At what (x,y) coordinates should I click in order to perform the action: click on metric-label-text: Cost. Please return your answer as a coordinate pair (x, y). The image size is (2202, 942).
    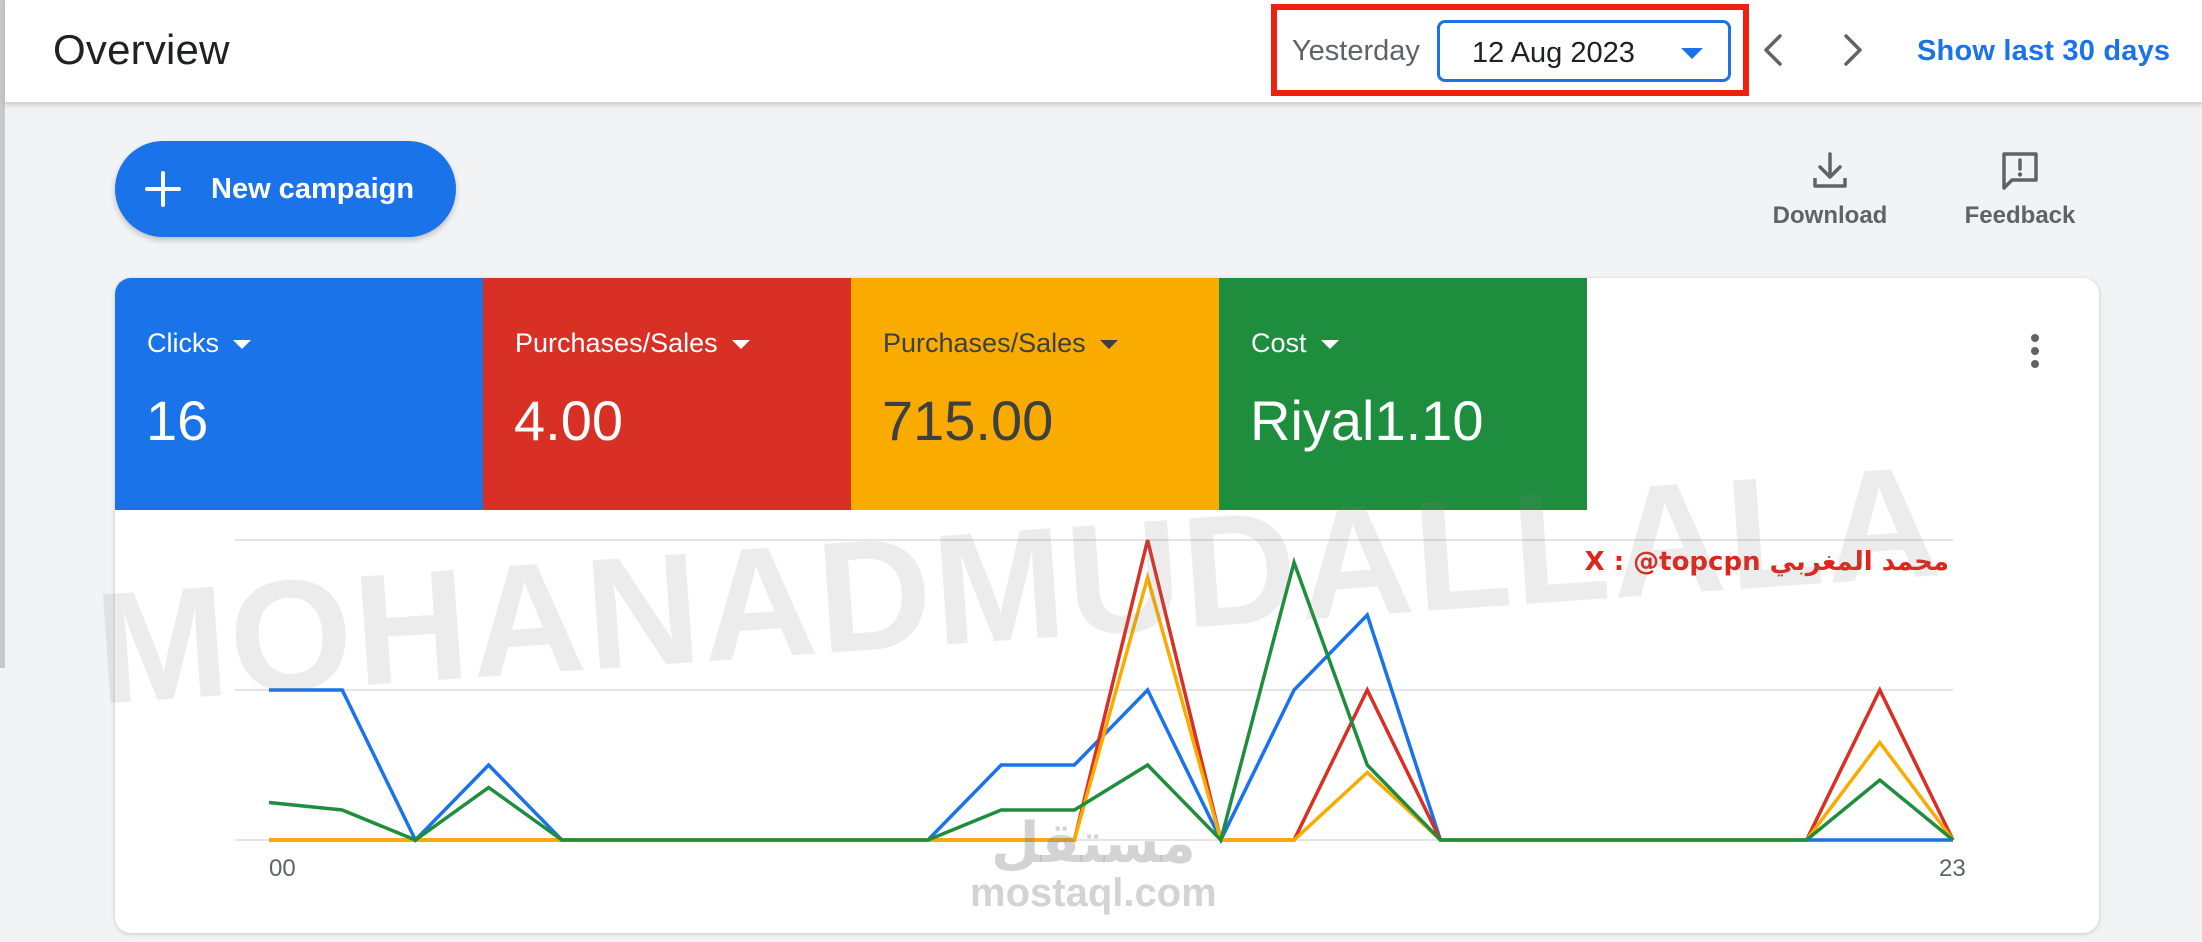
    Looking at the image, I should click on (1279, 343).